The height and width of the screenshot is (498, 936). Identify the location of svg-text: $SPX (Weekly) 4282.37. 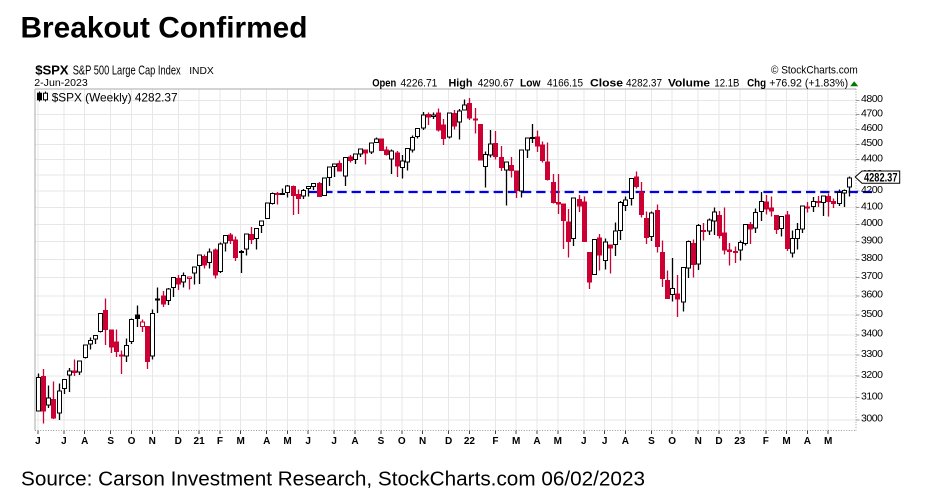
(115, 97).